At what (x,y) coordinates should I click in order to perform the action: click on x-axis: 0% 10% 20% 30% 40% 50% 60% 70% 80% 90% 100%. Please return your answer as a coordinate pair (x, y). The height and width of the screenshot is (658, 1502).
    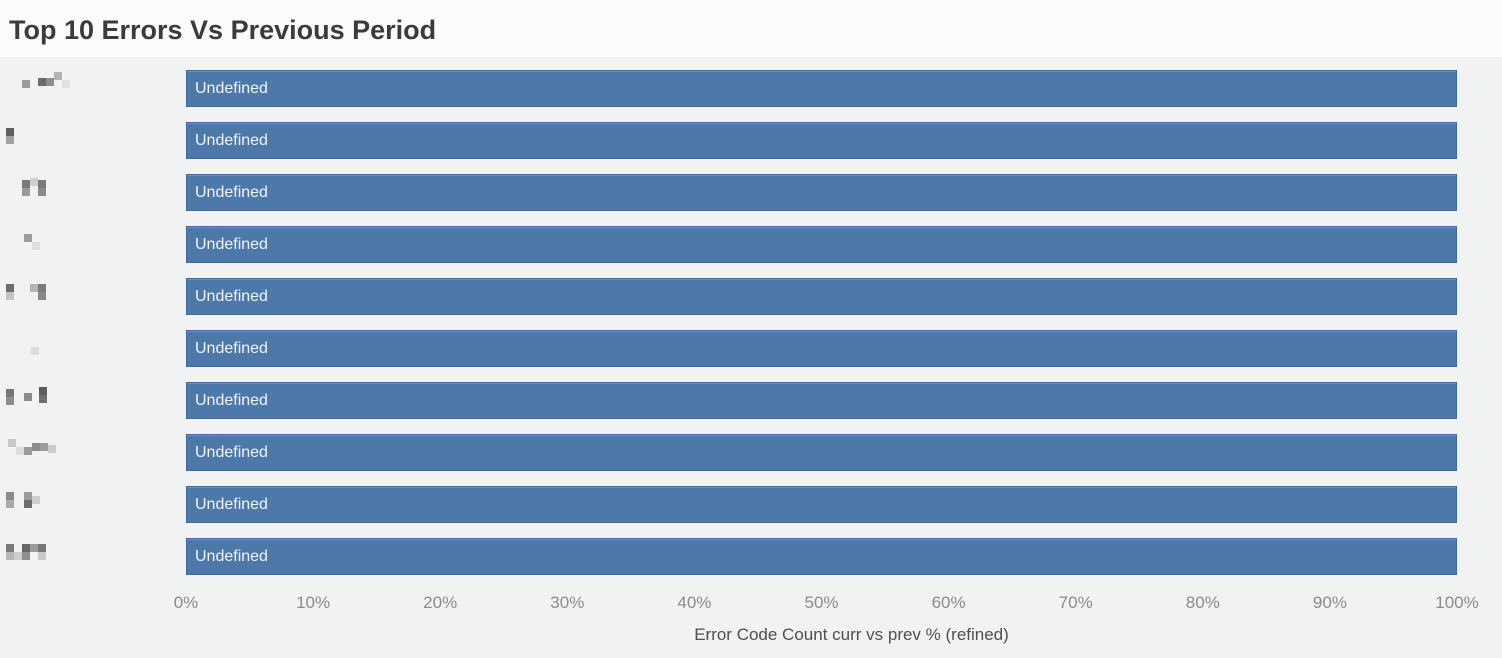
    Looking at the image, I should click on (751, 604).